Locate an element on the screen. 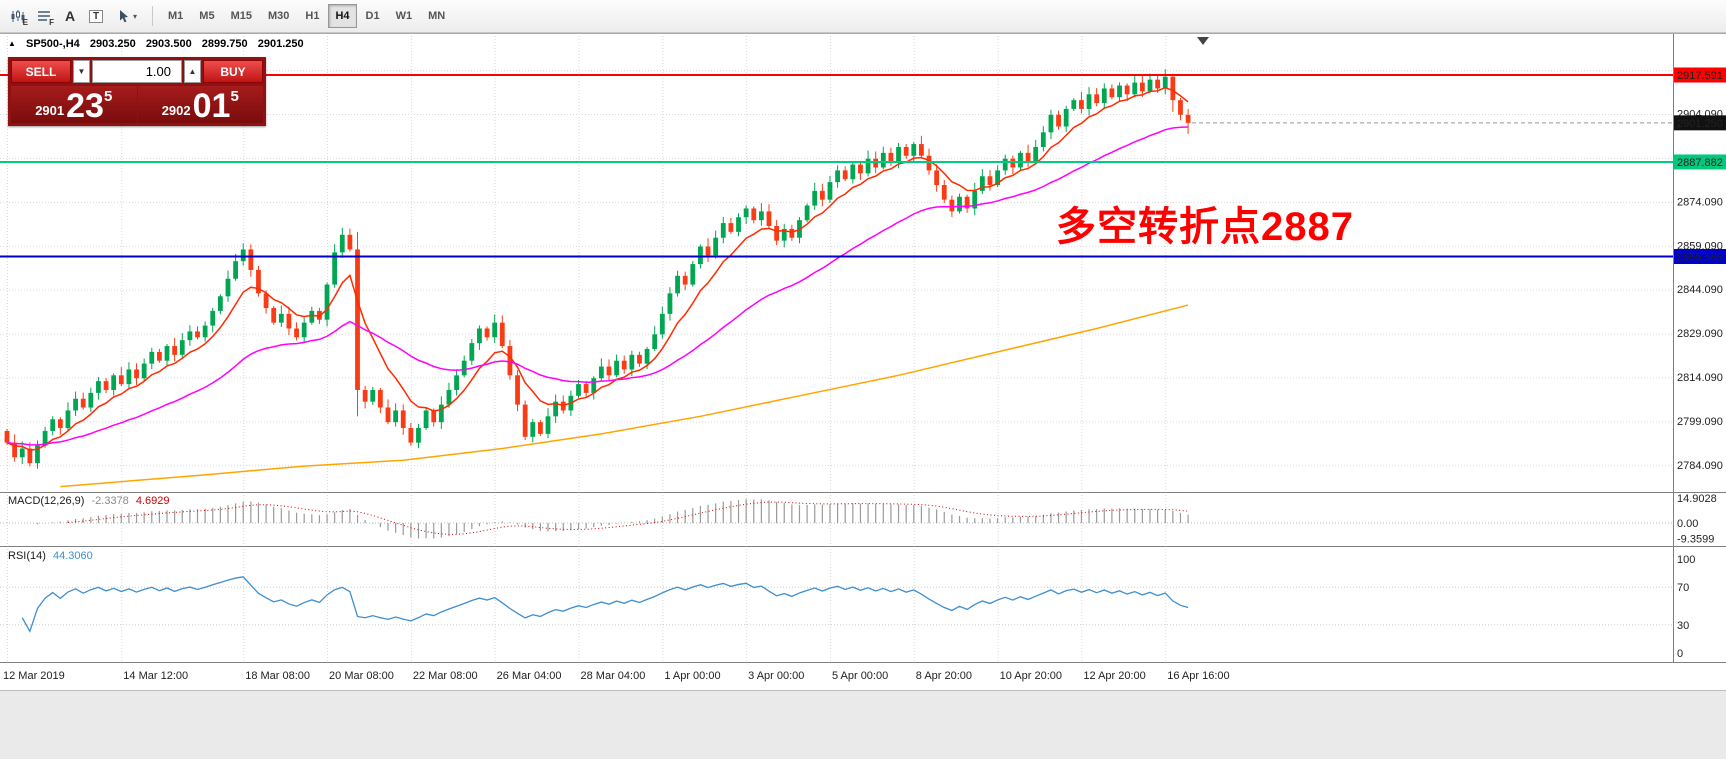 This screenshot has width=1726, height=759. macd-label: MACD(12,26,9) -2.3378 4.6929 is located at coordinates (91, 501).